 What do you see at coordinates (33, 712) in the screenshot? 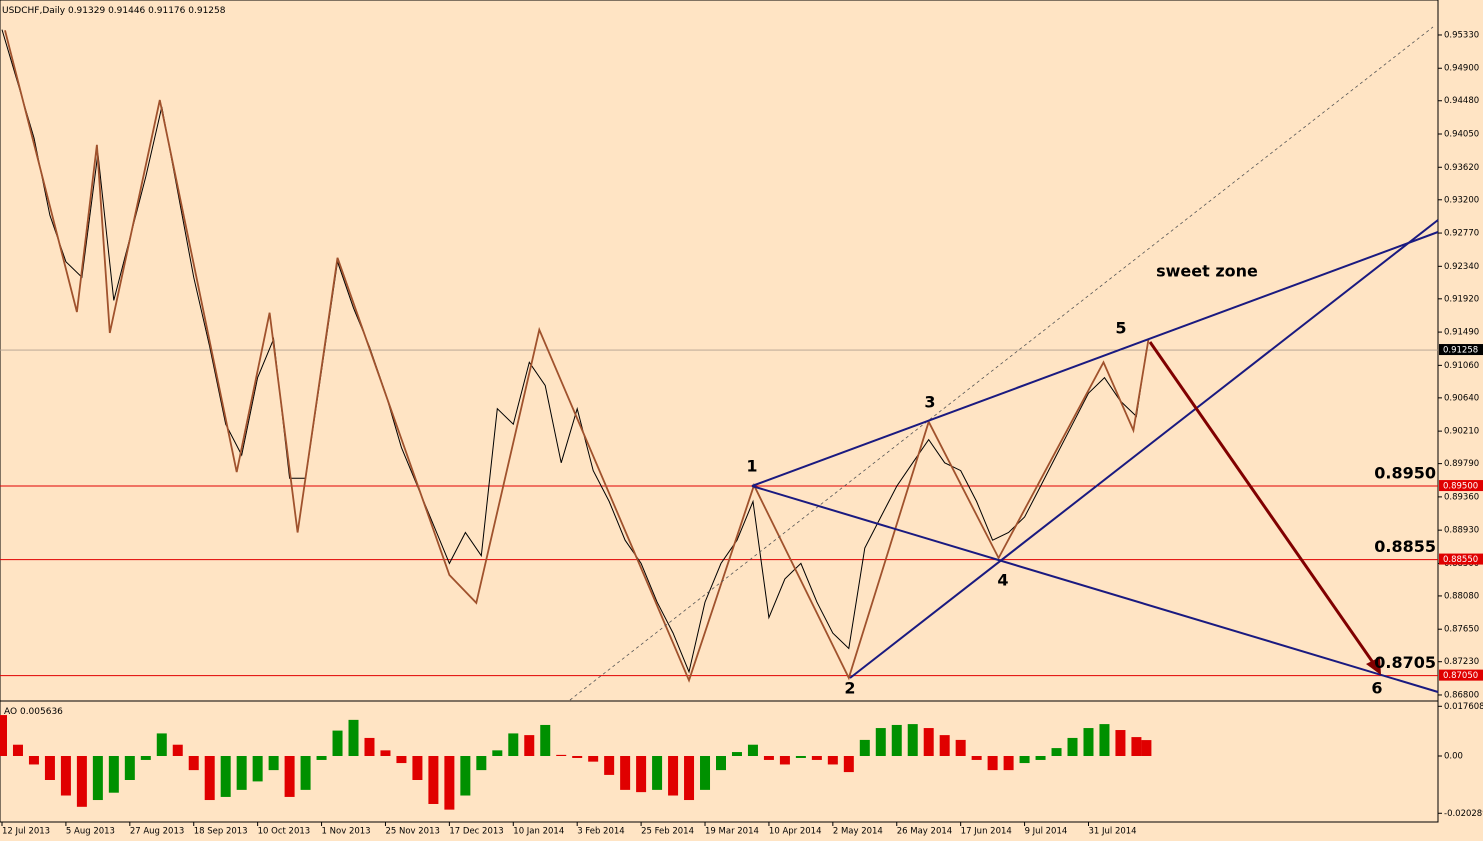
I see `ao-title: AO 0.005636` at bounding box center [33, 712].